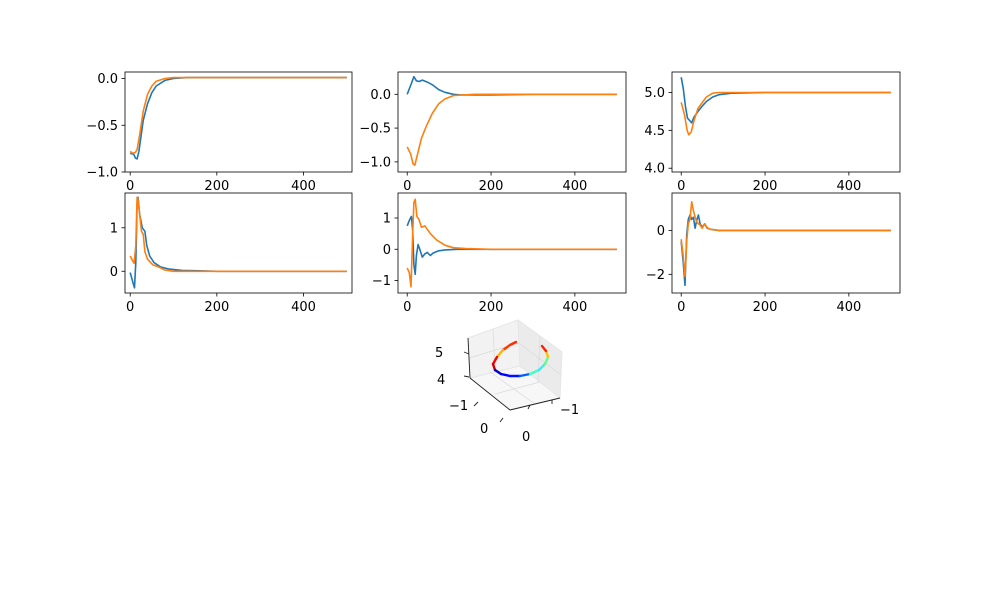  What do you see at coordinates (526, 437) in the screenshot?
I see `3d-x-tick-label-0: 0` at bounding box center [526, 437].